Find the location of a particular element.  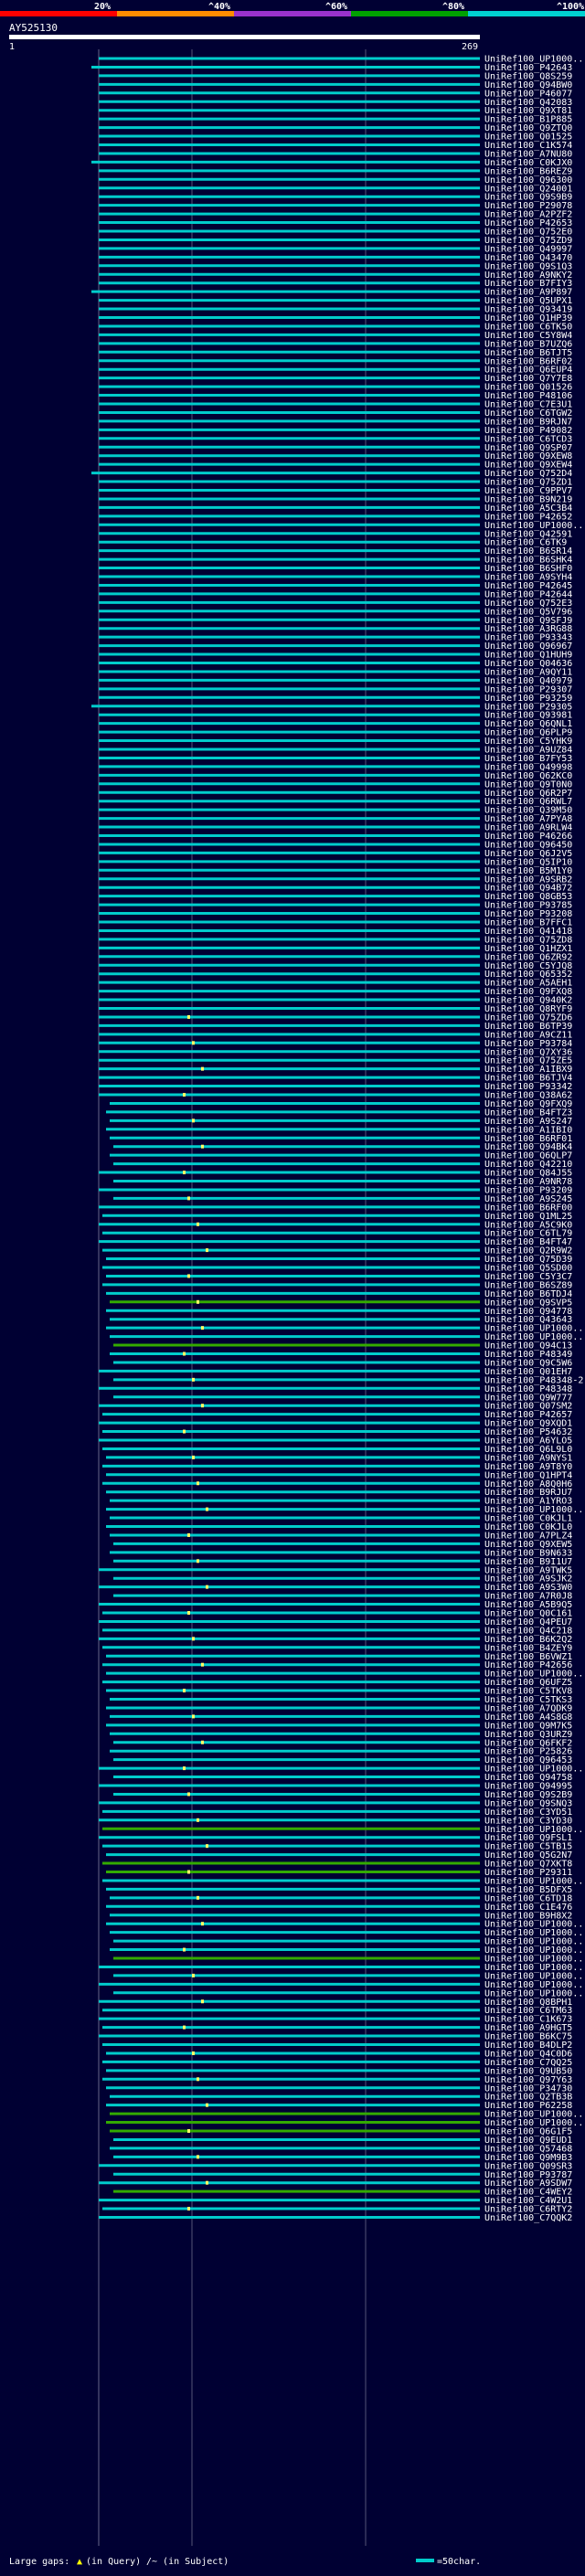

hit-label: UniRef100_B9RJU7 is located at coordinates (528, 1493).